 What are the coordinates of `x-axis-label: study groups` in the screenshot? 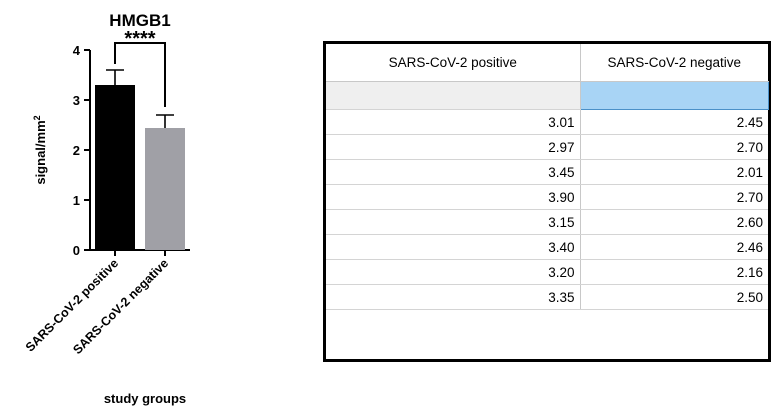 It's located at (145, 398).